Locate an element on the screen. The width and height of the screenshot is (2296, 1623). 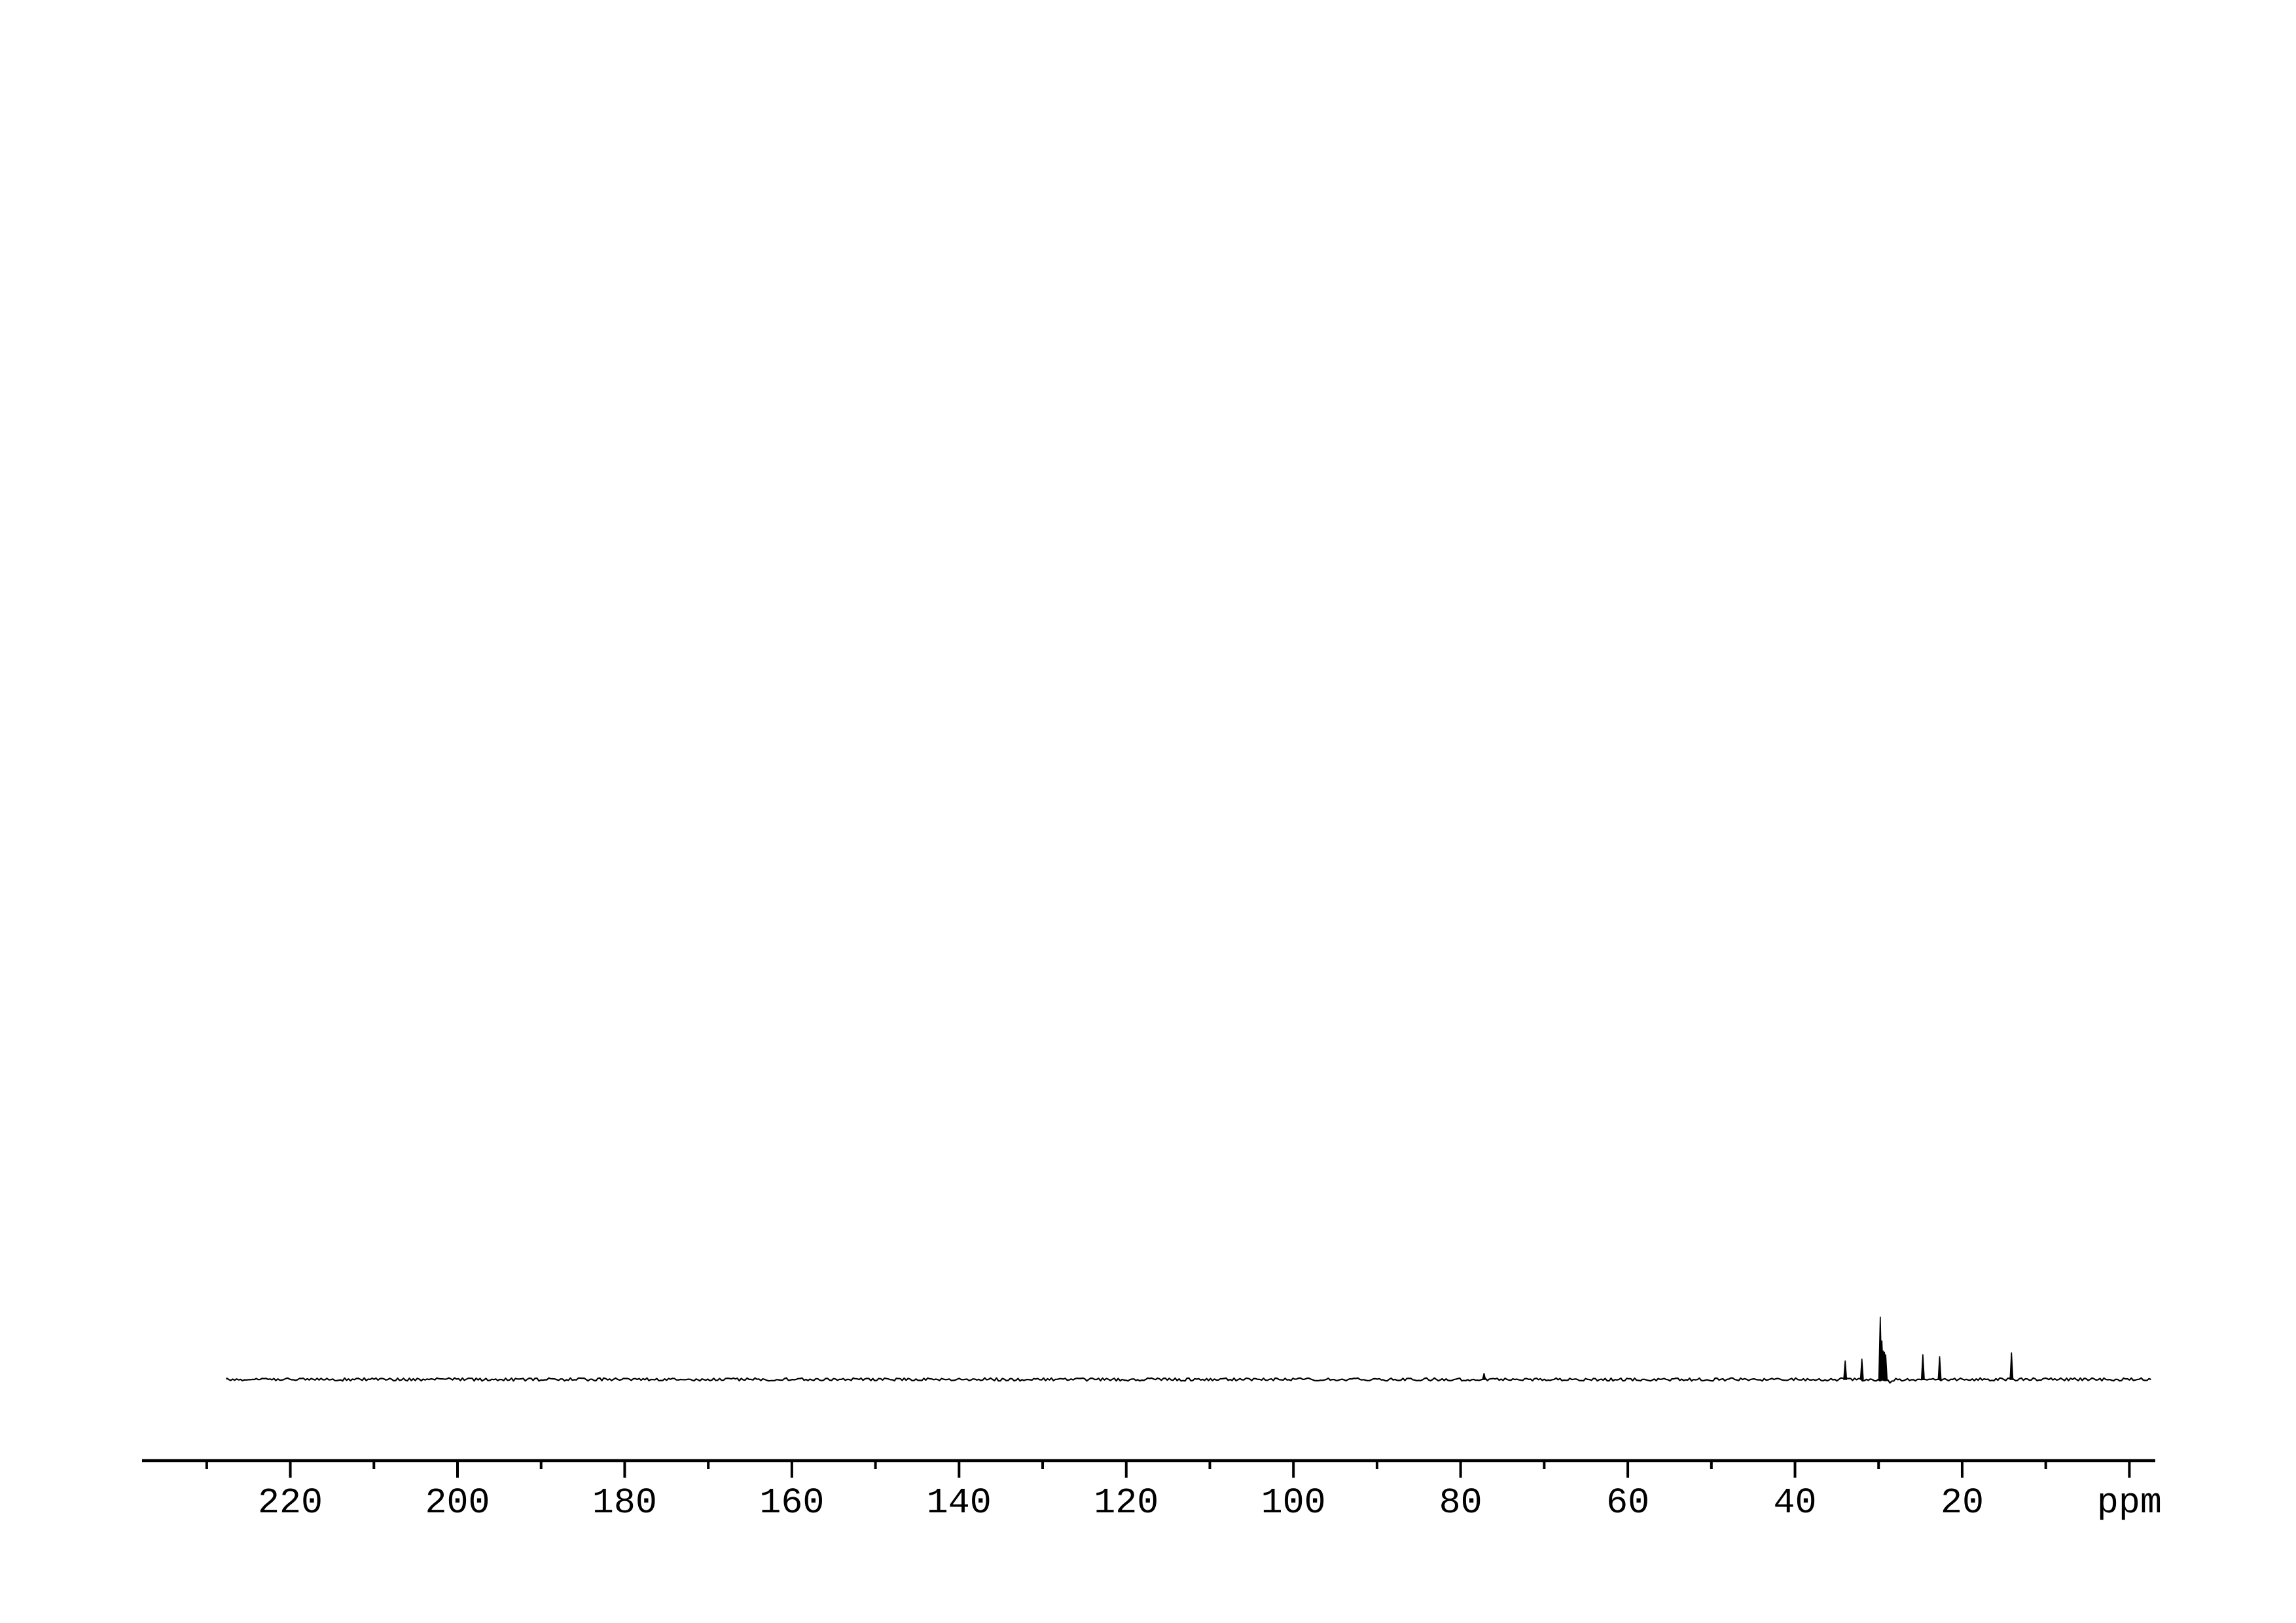
spectrum-trace is located at coordinates (1188, 1380).